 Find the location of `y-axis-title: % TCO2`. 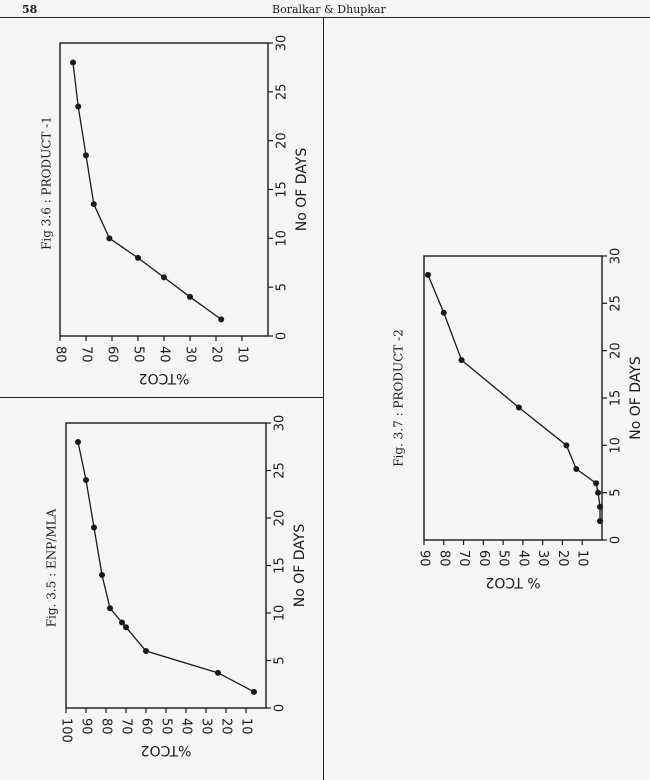

y-axis-title: % TCO2 is located at coordinates (512, 582).